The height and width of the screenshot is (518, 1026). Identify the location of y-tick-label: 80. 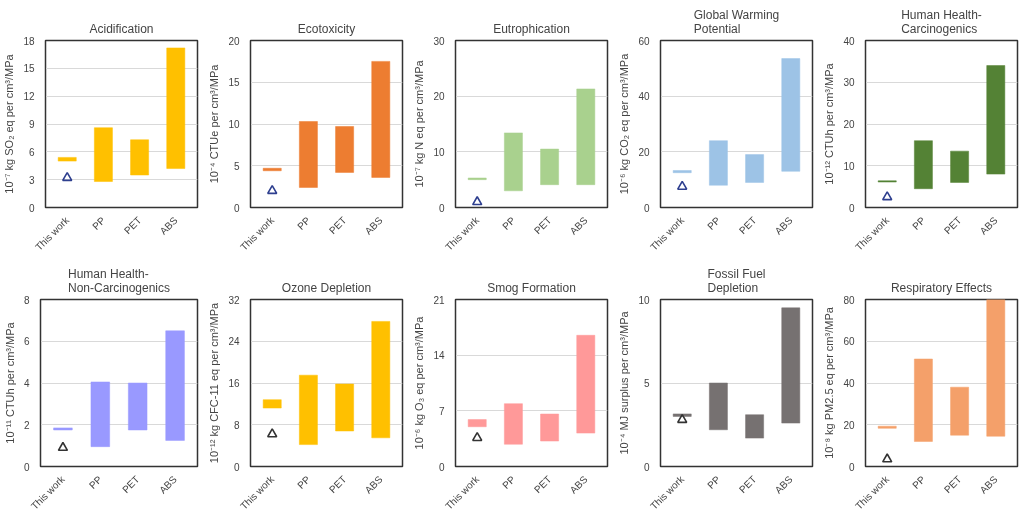
(849, 300).